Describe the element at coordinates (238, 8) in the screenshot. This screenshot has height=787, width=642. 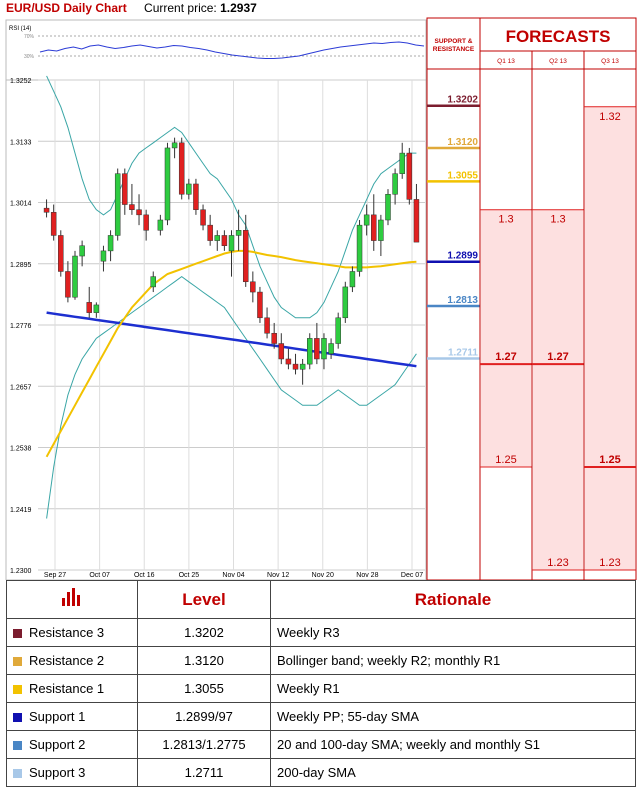
I see `current-price: 1.2937` at that location.